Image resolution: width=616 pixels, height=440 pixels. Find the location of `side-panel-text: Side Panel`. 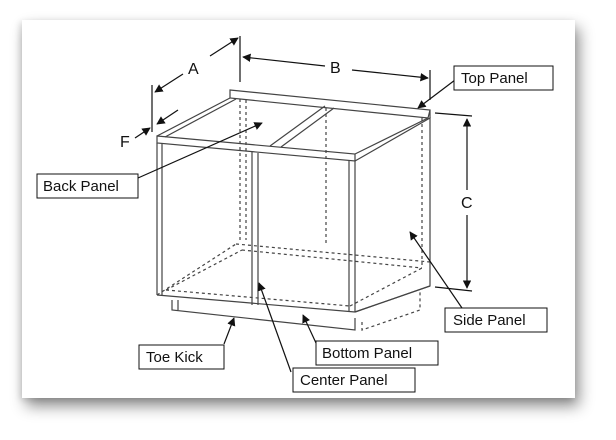

side-panel-text: Side Panel is located at coordinates (489, 320).